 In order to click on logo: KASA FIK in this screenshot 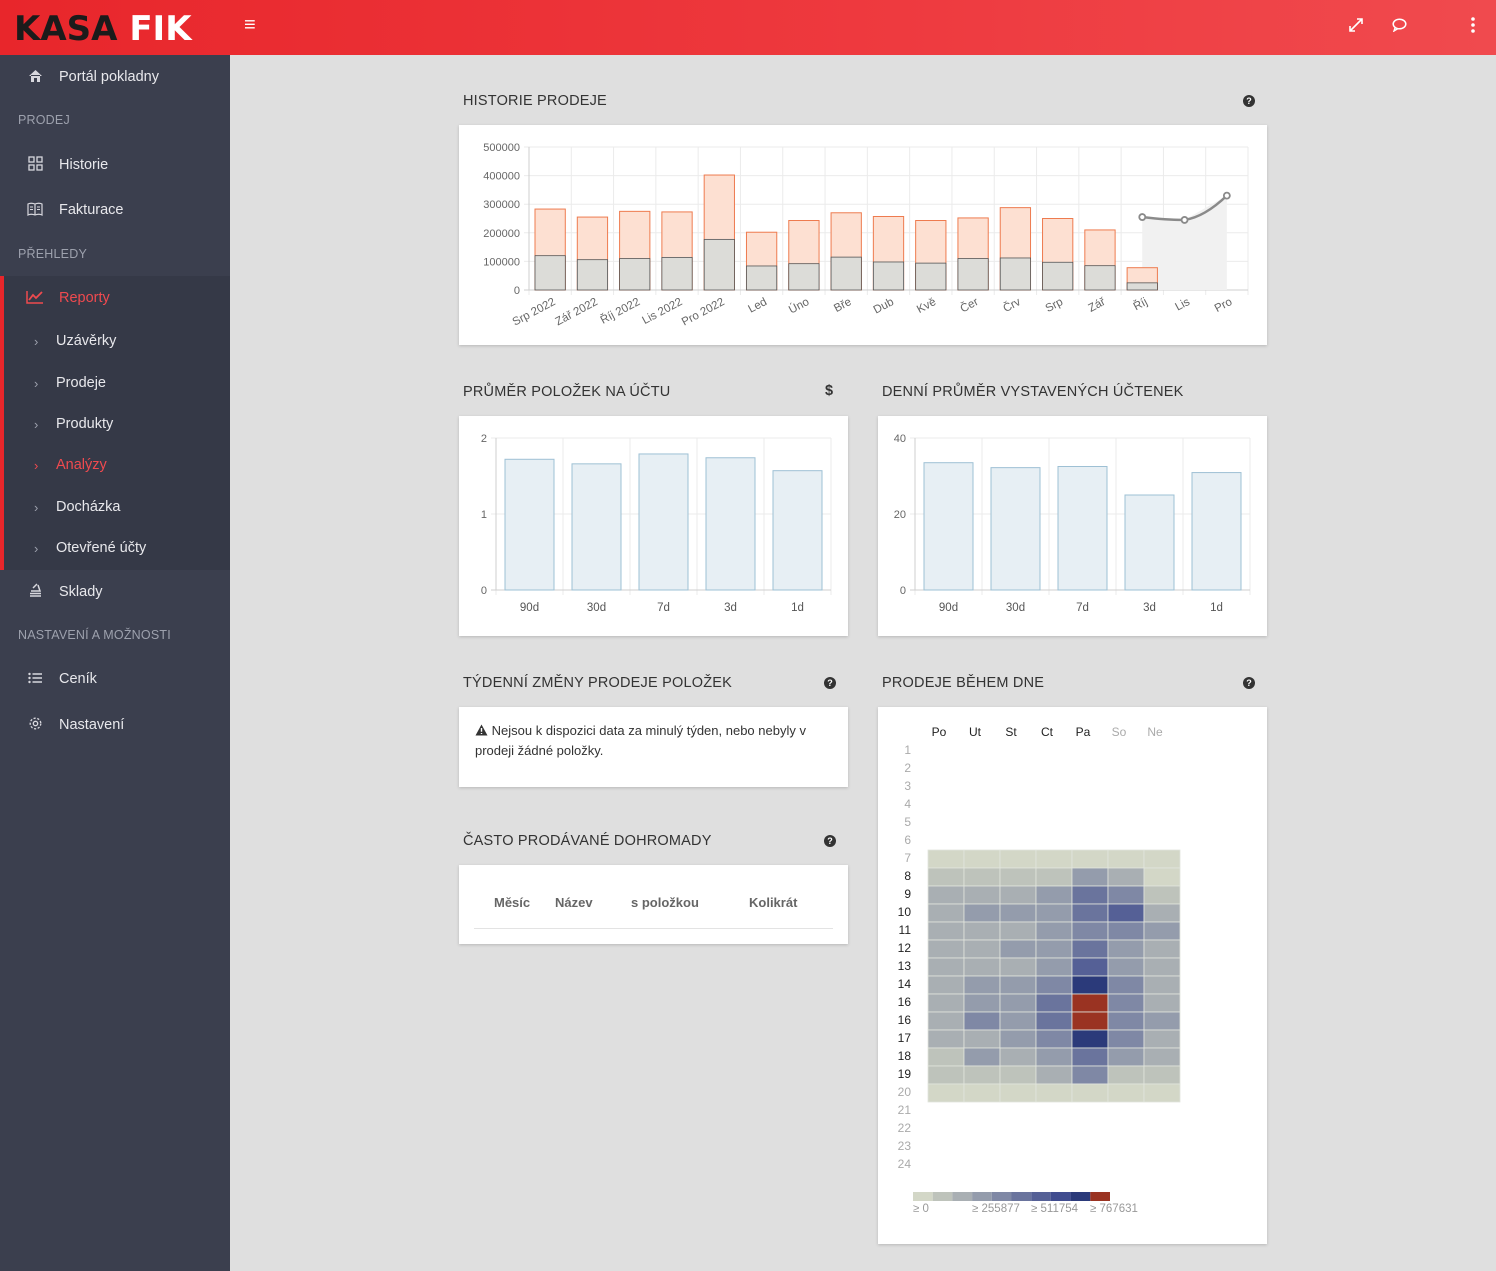, I will do `click(103, 29)`.